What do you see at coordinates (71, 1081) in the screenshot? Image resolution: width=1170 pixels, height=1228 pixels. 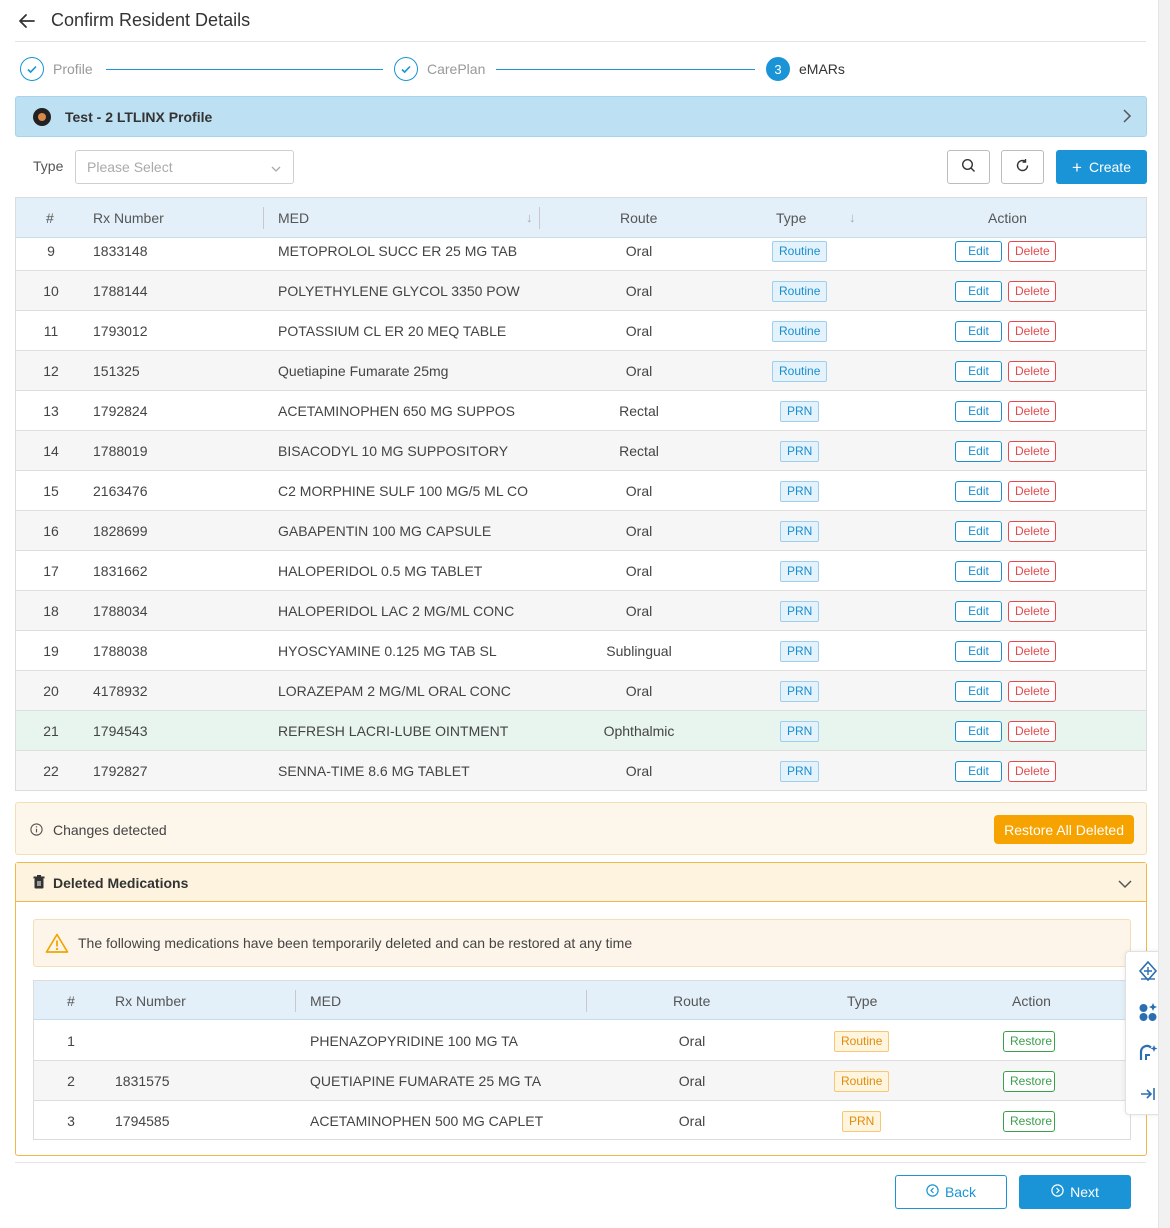 I see `row-number: 2` at bounding box center [71, 1081].